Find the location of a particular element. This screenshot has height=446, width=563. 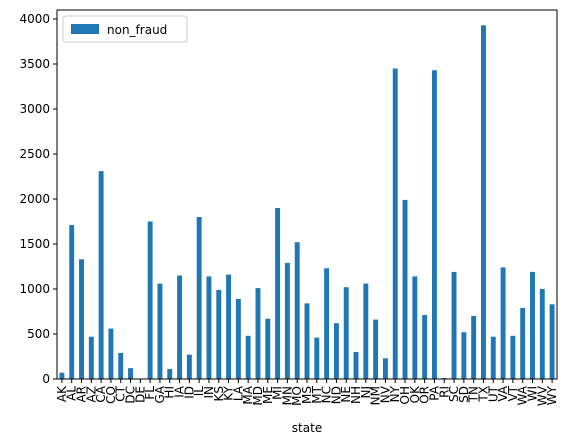

legend-box is located at coordinates (125, 29).